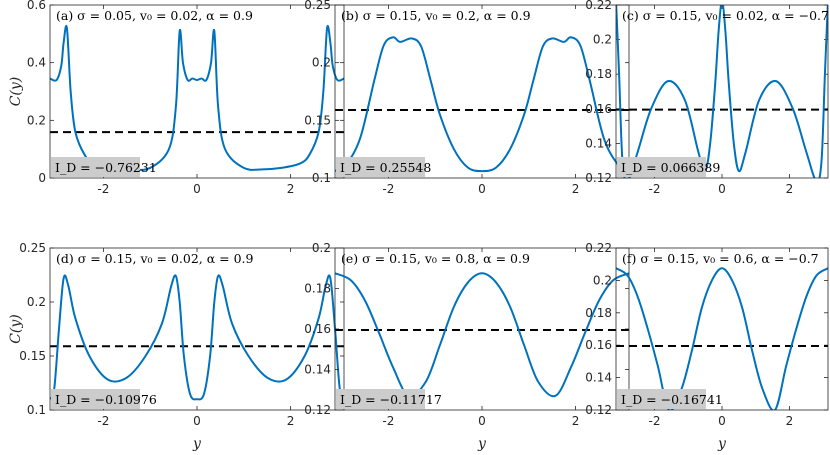 The width and height of the screenshot is (830, 455). What do you see at coordinates (672, 399) in the screenshot?
I see `id-label: I_D = −0.16741` at bounding box center [672, 399].